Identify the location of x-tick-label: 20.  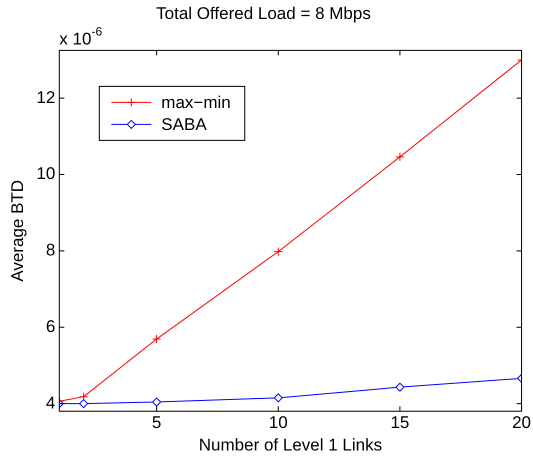
(522, 422).